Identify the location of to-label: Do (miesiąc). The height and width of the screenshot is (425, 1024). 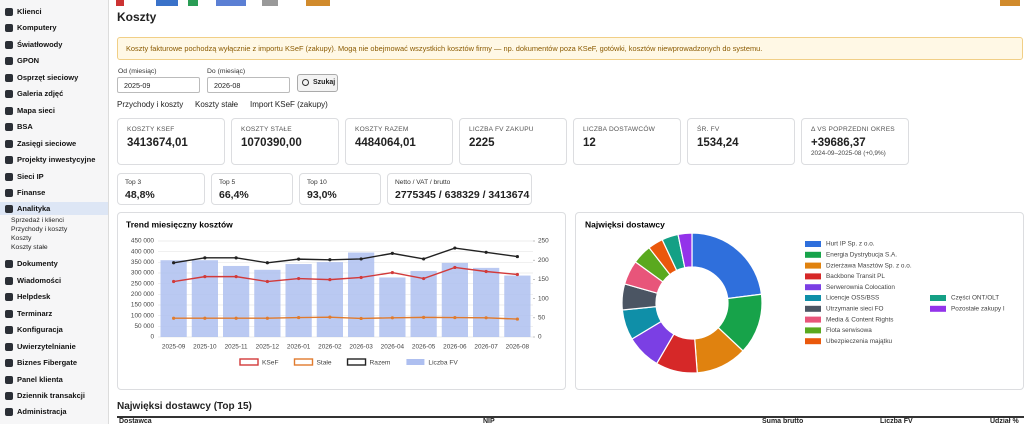
(226, 71).